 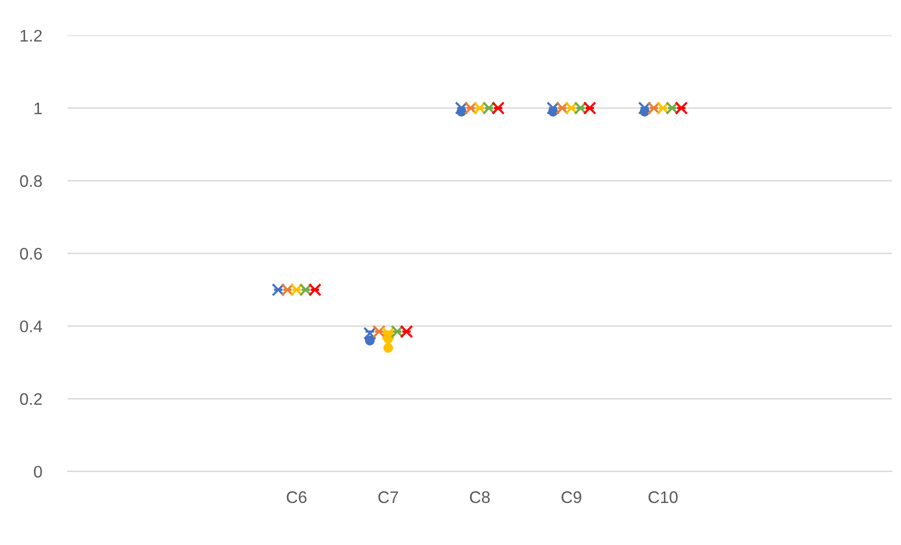 What do you see at coordinates (31, 326) in the screenshot?
I see `y-tick-label: 0.4` at bounding box center [31, 326].